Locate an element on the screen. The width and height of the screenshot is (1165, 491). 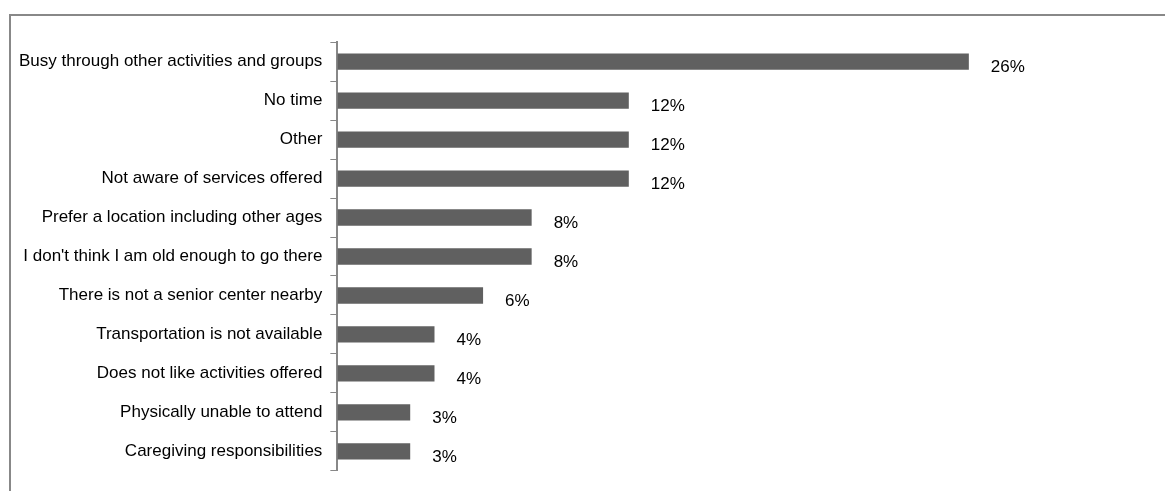
y-tick-label: Not aware of services offered is located at coordinates (212, 178).